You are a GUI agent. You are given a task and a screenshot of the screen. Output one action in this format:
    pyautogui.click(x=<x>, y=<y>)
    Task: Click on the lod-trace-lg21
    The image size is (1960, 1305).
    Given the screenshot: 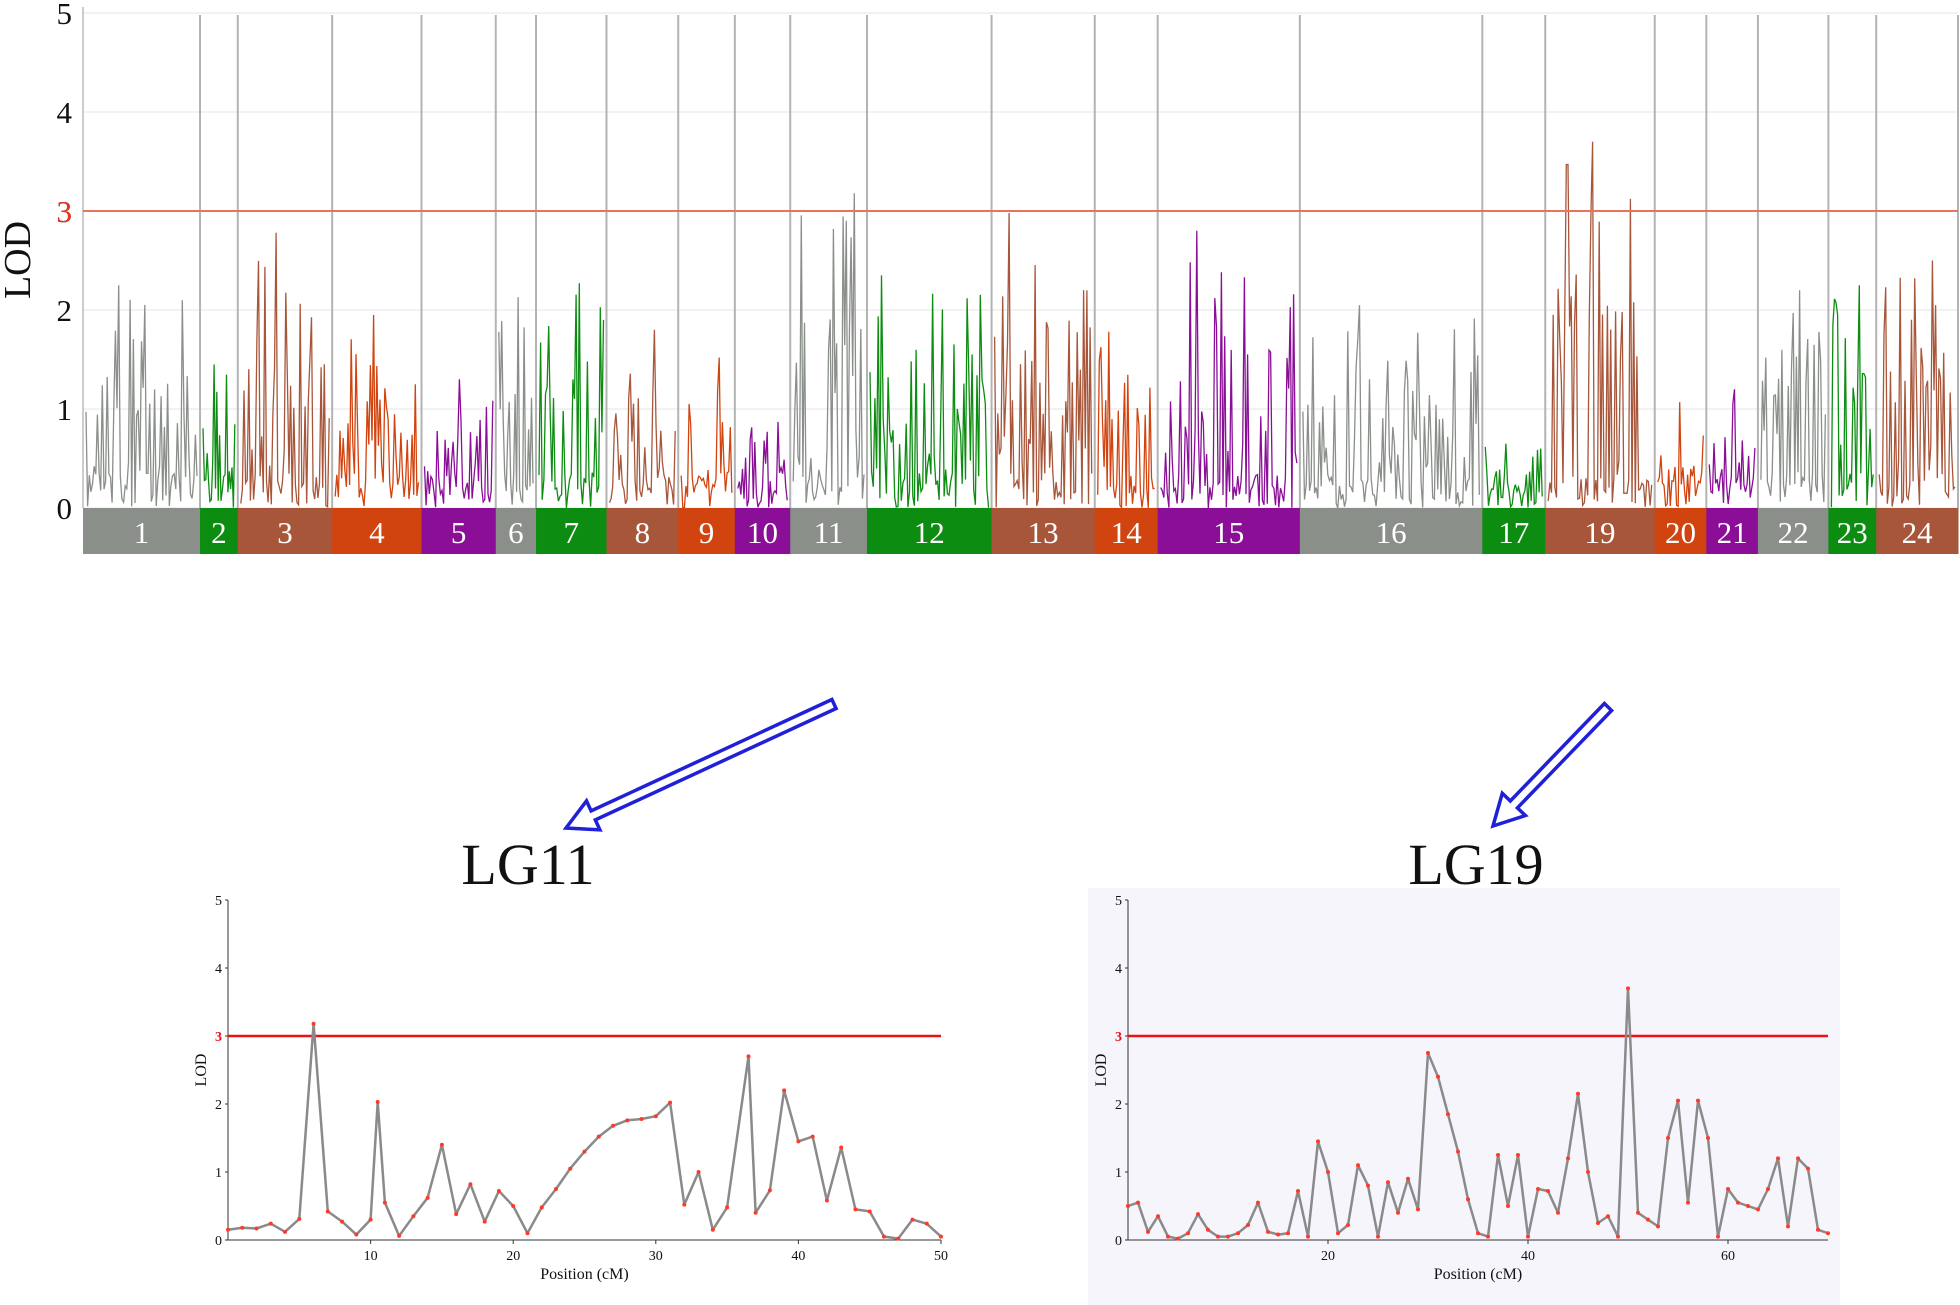 What is the action you would take?
    pyautogui.click(x=1732, y=447)
    